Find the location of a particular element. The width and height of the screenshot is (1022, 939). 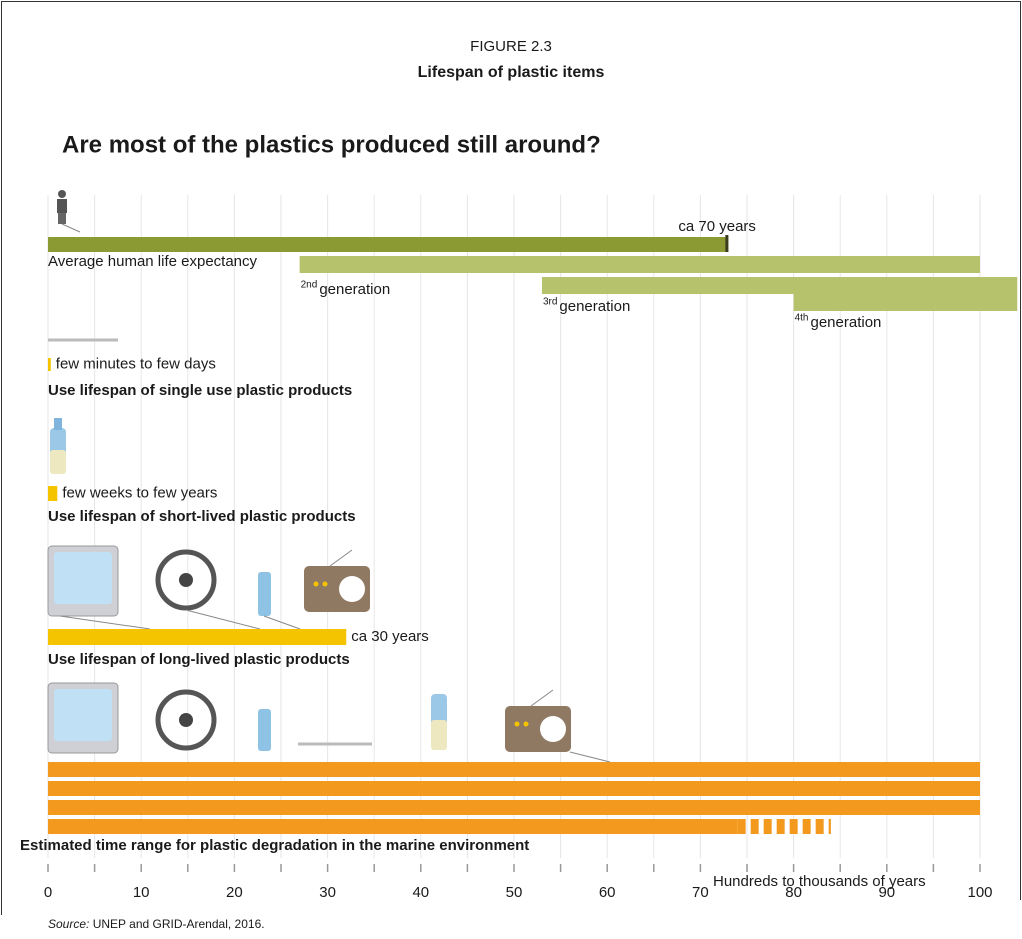

generation-ordinal: 2nd is located at coordinates (309, 285).